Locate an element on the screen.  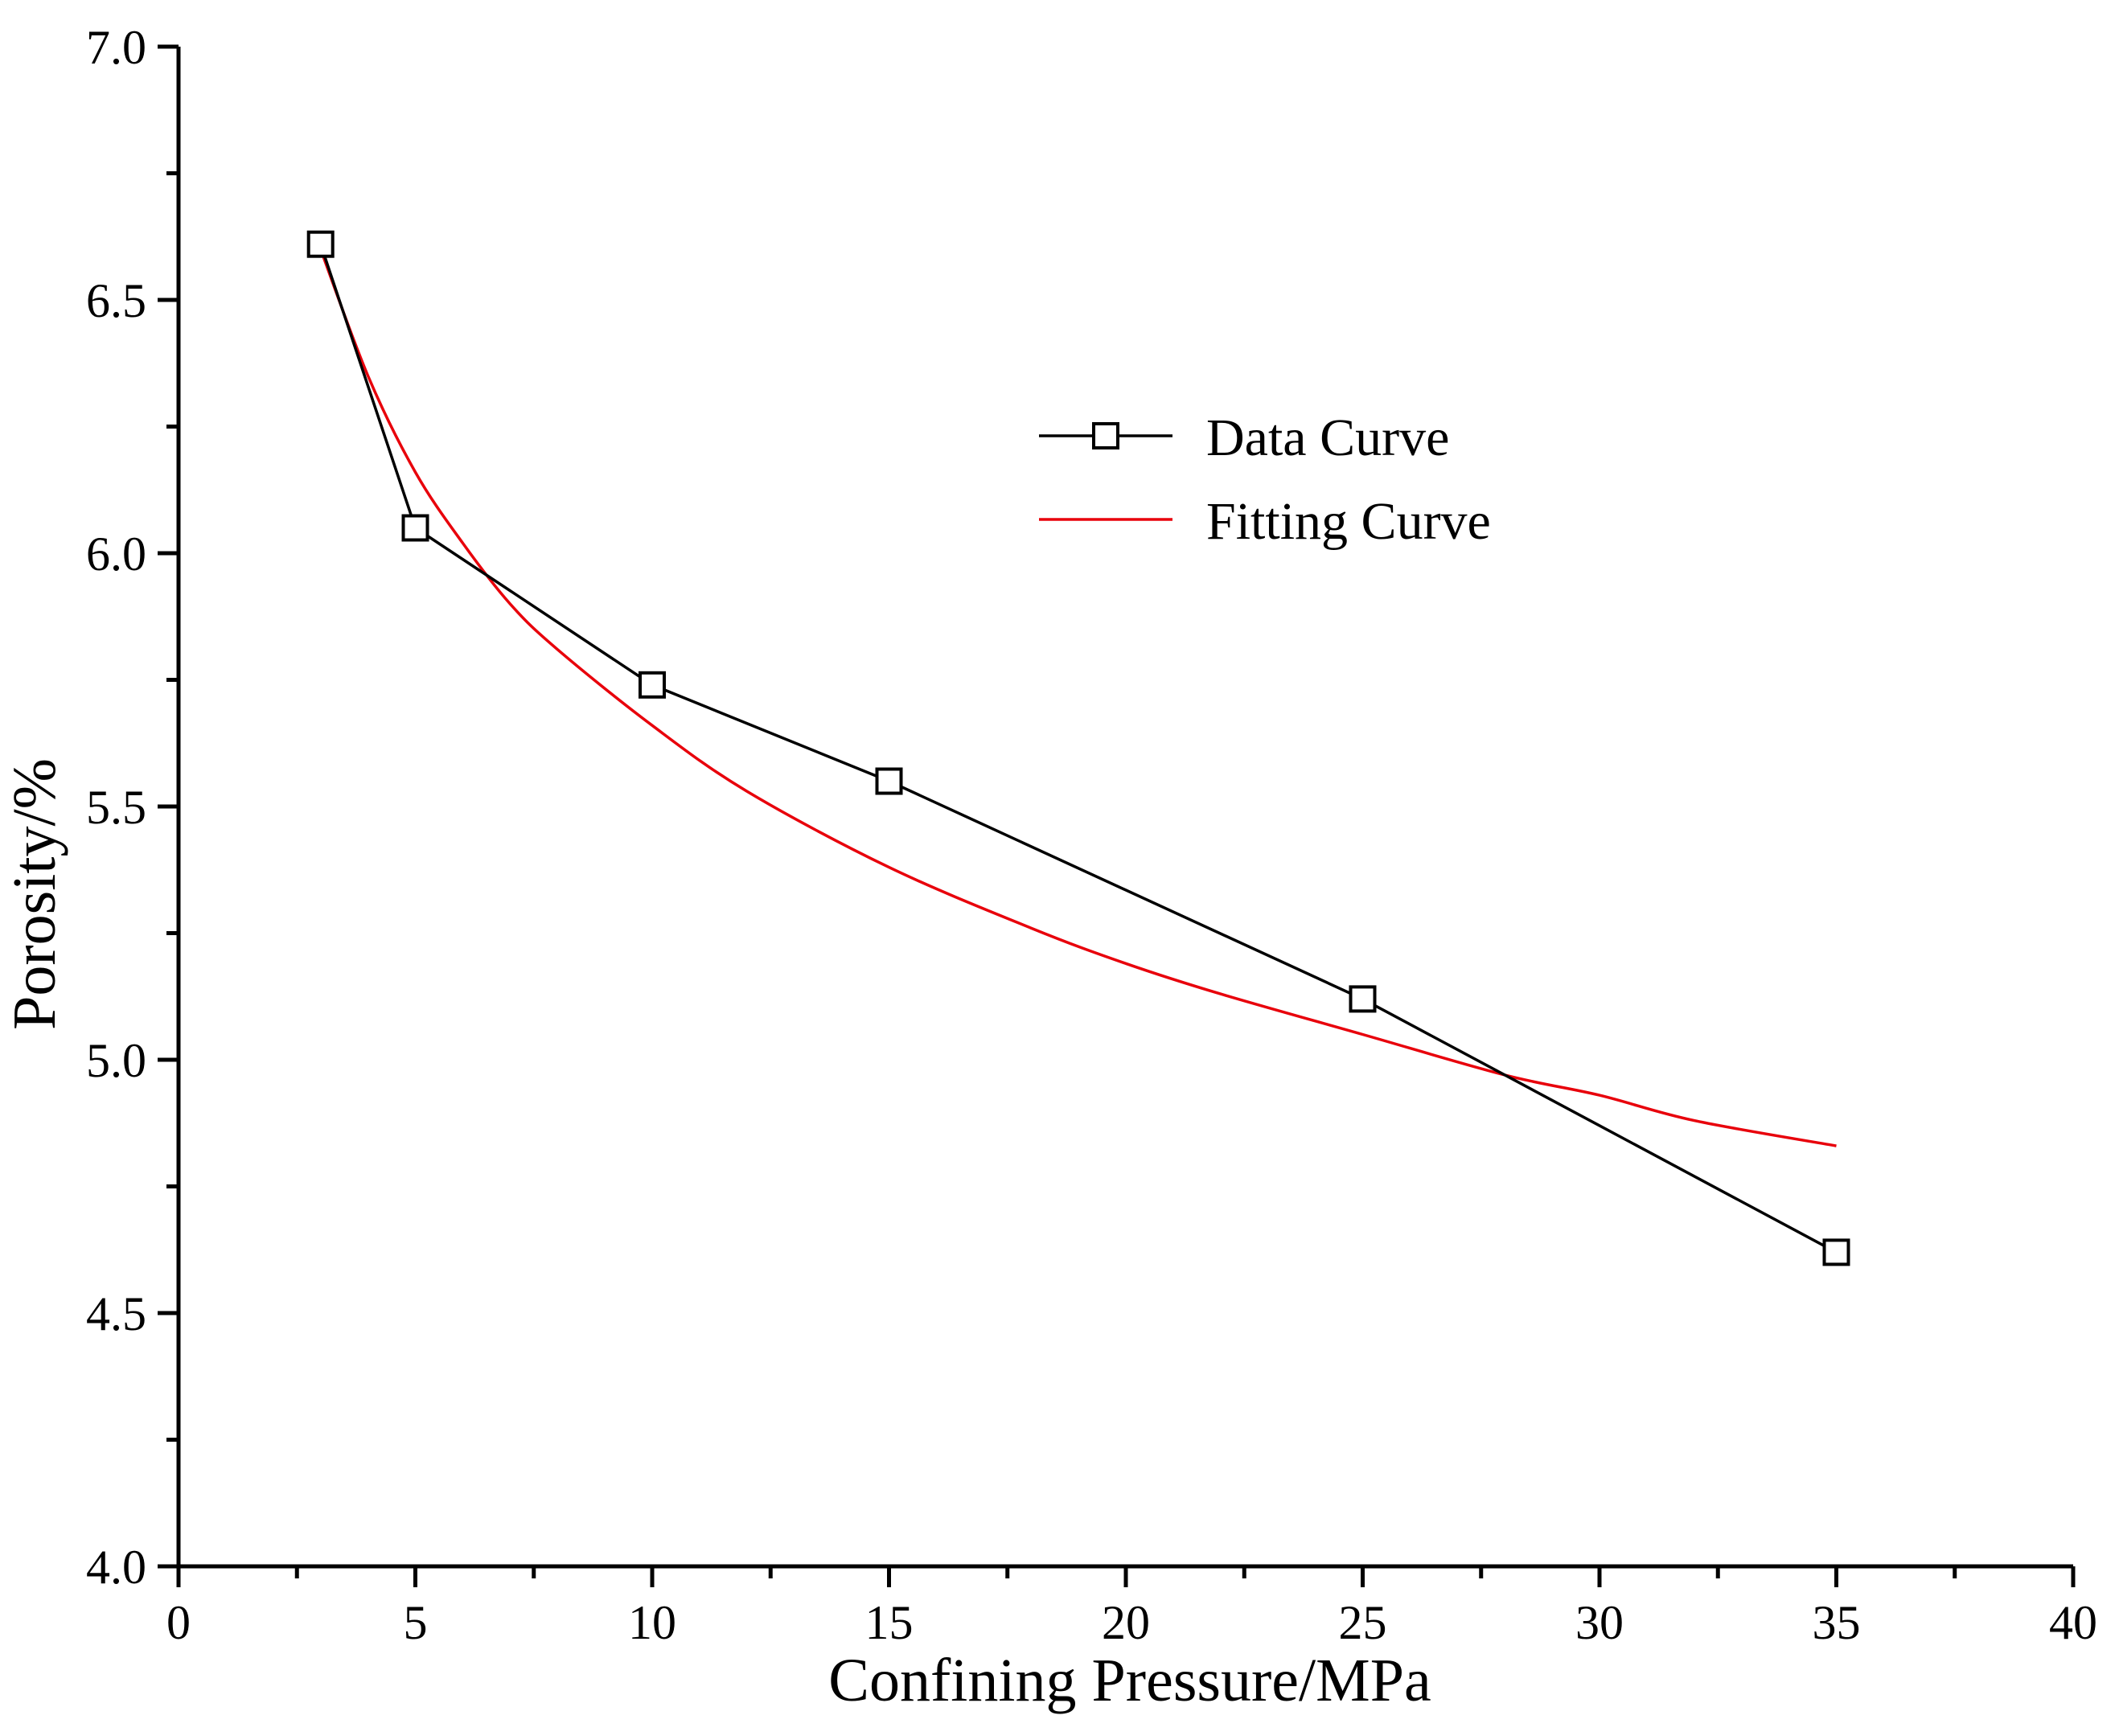
x-tick-label: 25 is located at coordinates (1363, 1622).